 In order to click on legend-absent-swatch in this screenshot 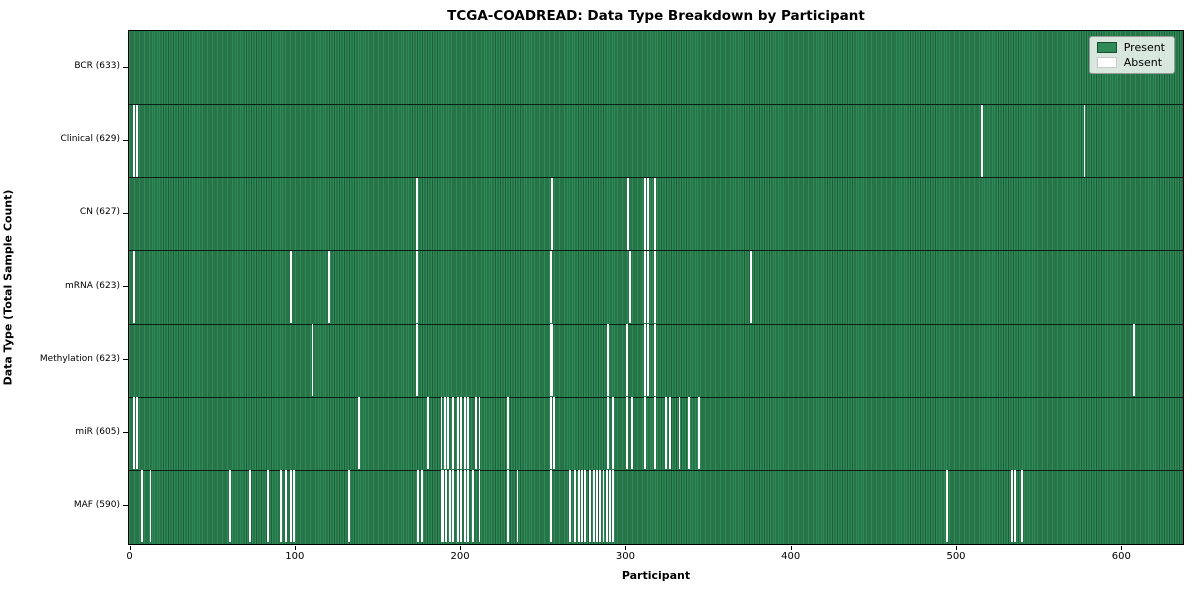, I will do `click(1106, 62)`.